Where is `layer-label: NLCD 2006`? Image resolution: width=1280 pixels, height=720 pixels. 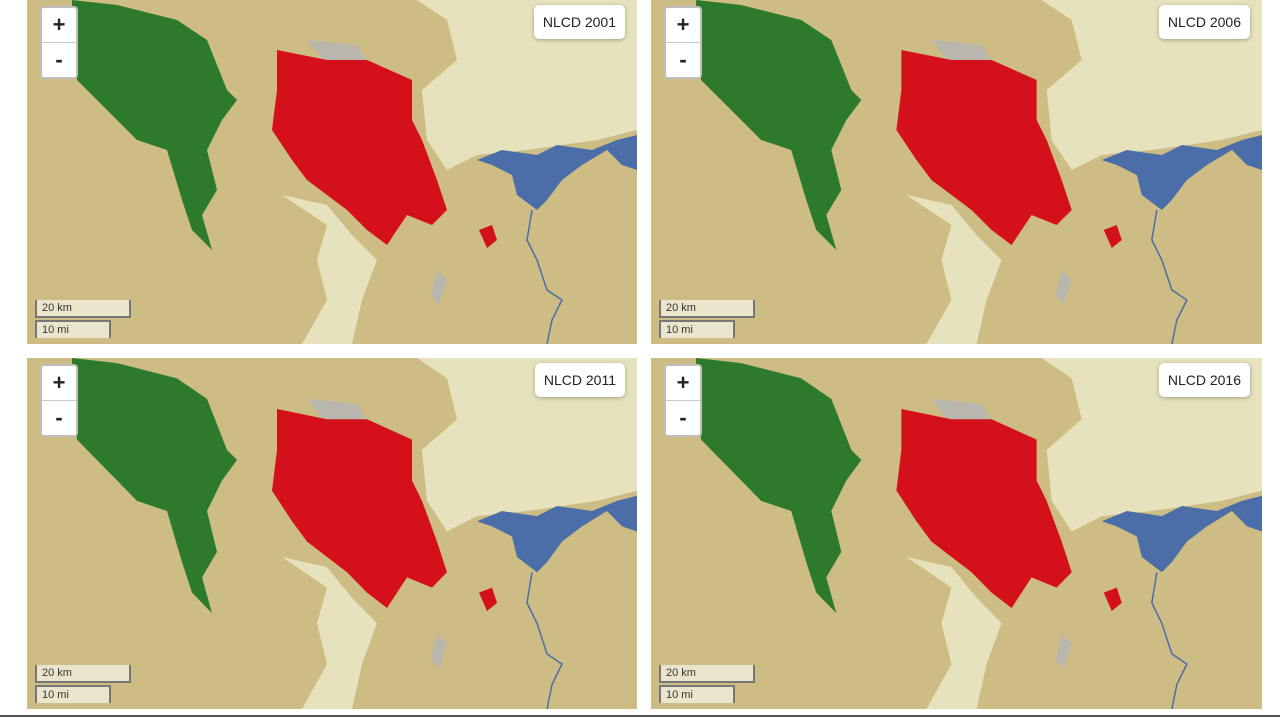 layer-label: NLCD 2006 is located at coordinates (1204, 22).